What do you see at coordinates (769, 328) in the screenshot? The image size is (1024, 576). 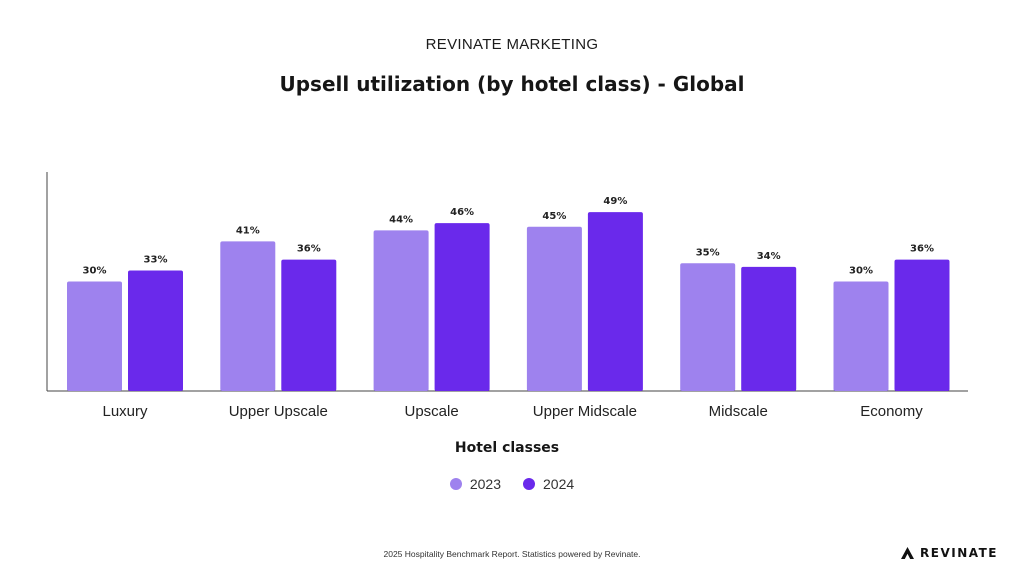 I see `bar-midscale-2024` at bounding box center [769, 328].